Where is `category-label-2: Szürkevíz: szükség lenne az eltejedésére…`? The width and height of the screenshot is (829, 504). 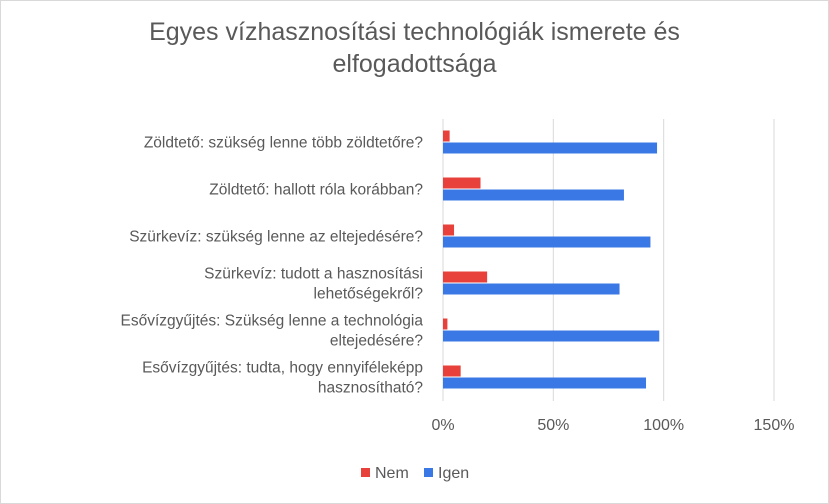 category-label-2: Szürkevíz: szükség lenne az eltejedésére… is located at coordinates (276, 237).